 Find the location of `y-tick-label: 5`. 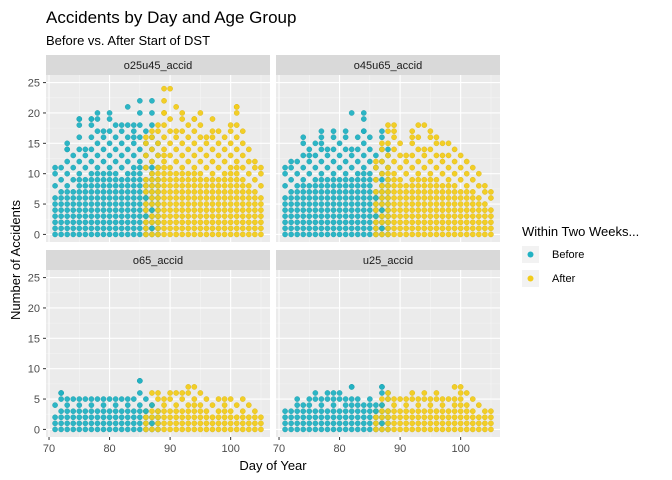

y-tick-label: 5 is located at coordinates (37, 205).